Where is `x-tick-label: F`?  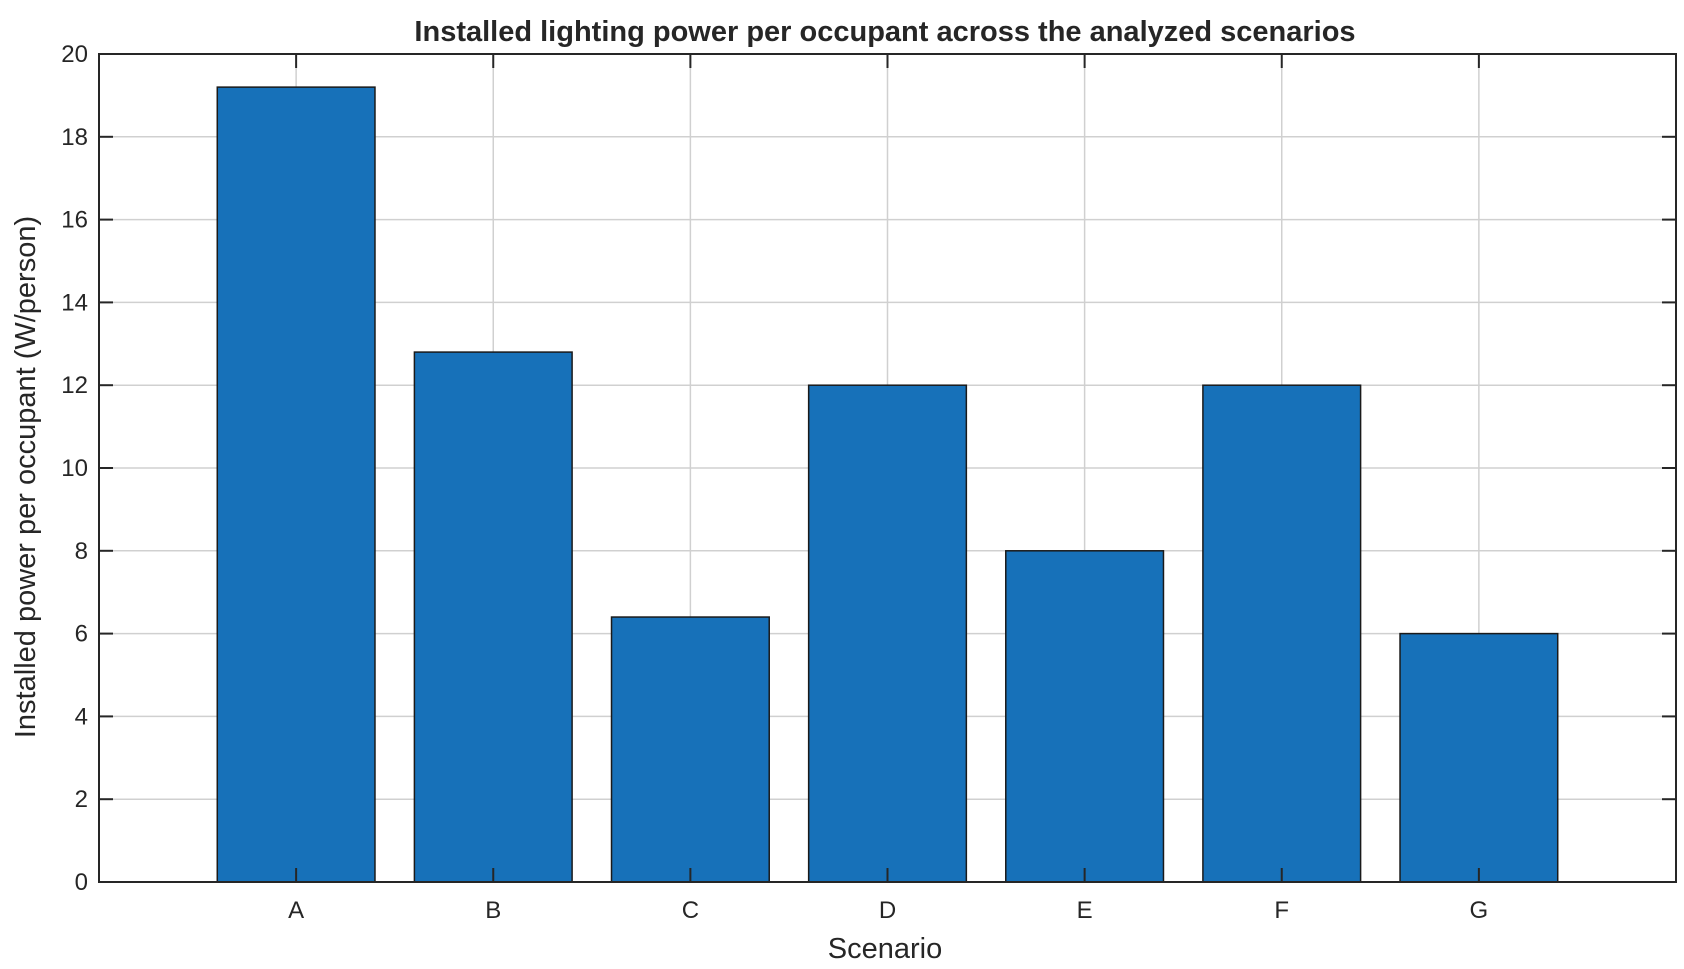 x-tick-label: F is located at coordinates (1281, 910).